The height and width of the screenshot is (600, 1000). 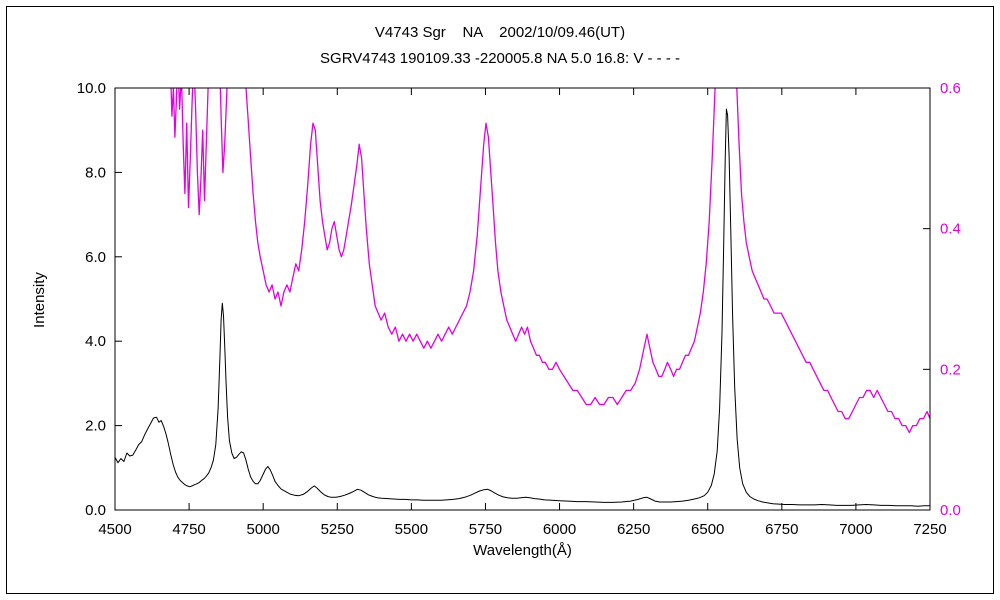 What do you see at coordinates (95, 510) in the screenshot?
I see `y-left-tick-label: 0.0` at bounding box center [95, 510].